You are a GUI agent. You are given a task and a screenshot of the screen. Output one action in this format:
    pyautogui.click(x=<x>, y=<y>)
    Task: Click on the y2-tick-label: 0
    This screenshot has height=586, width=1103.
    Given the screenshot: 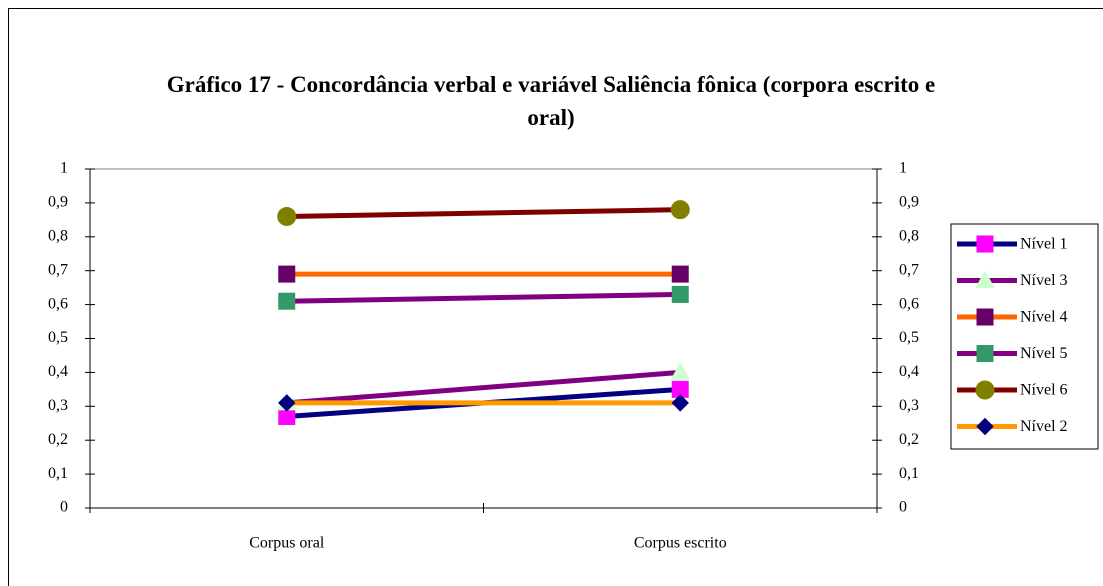 What is the action you would take?
    pyautogui.click(x=903, y=507)
    